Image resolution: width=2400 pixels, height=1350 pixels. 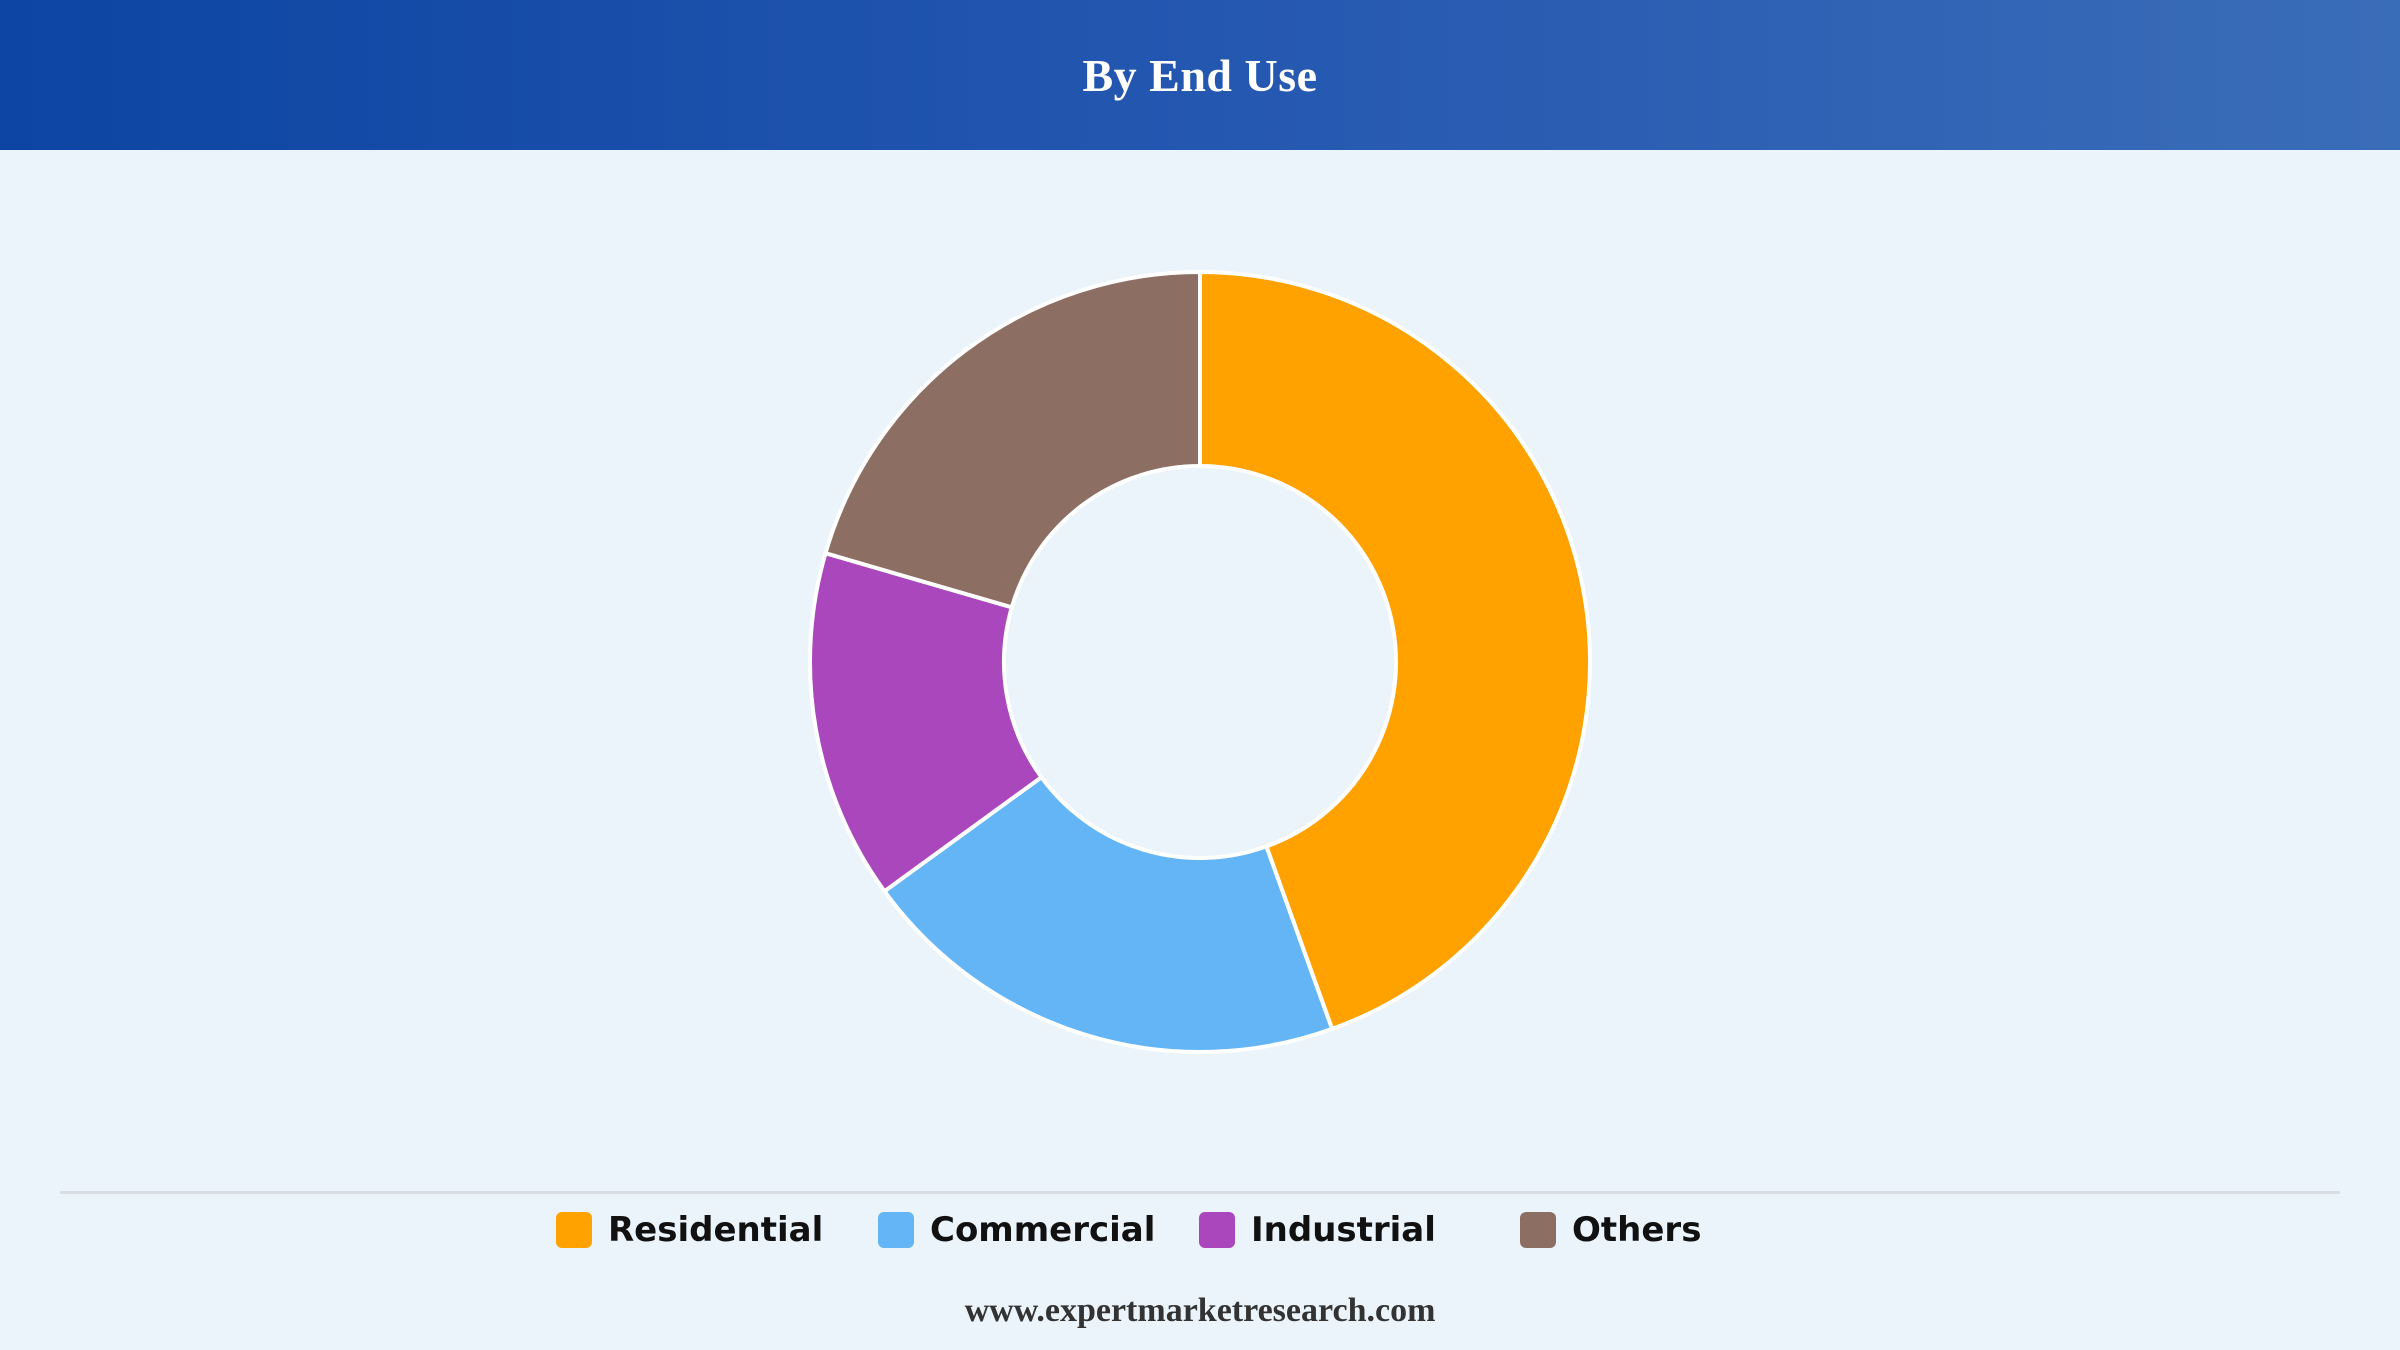 I want to click on legend-label: Others, so click(x=1637, y=1230).